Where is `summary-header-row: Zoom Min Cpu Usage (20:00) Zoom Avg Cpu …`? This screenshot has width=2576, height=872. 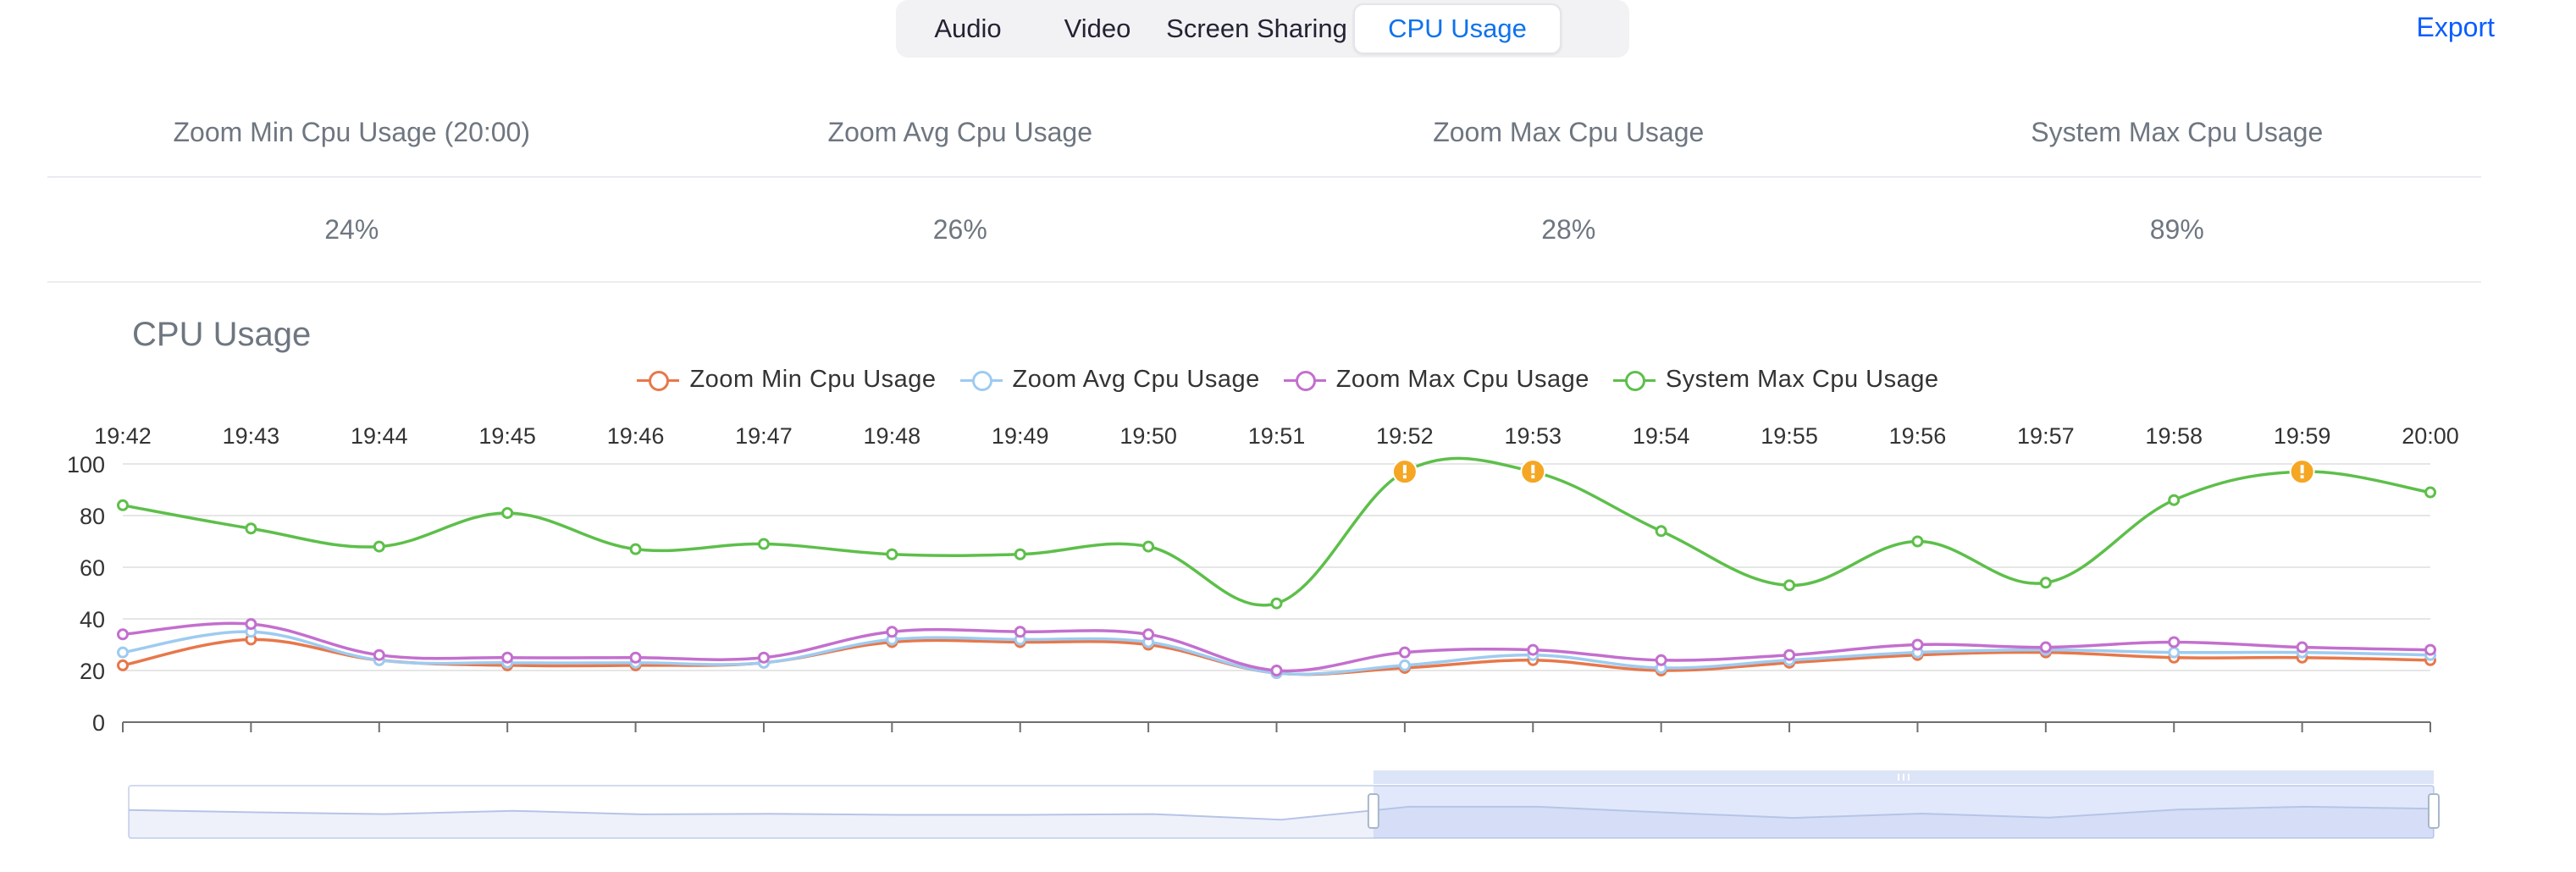
summary-header-row: Zoom Min Cpu Usage (20:00) Zoom Avg Cpu … is located at coordinates (1264, 133).